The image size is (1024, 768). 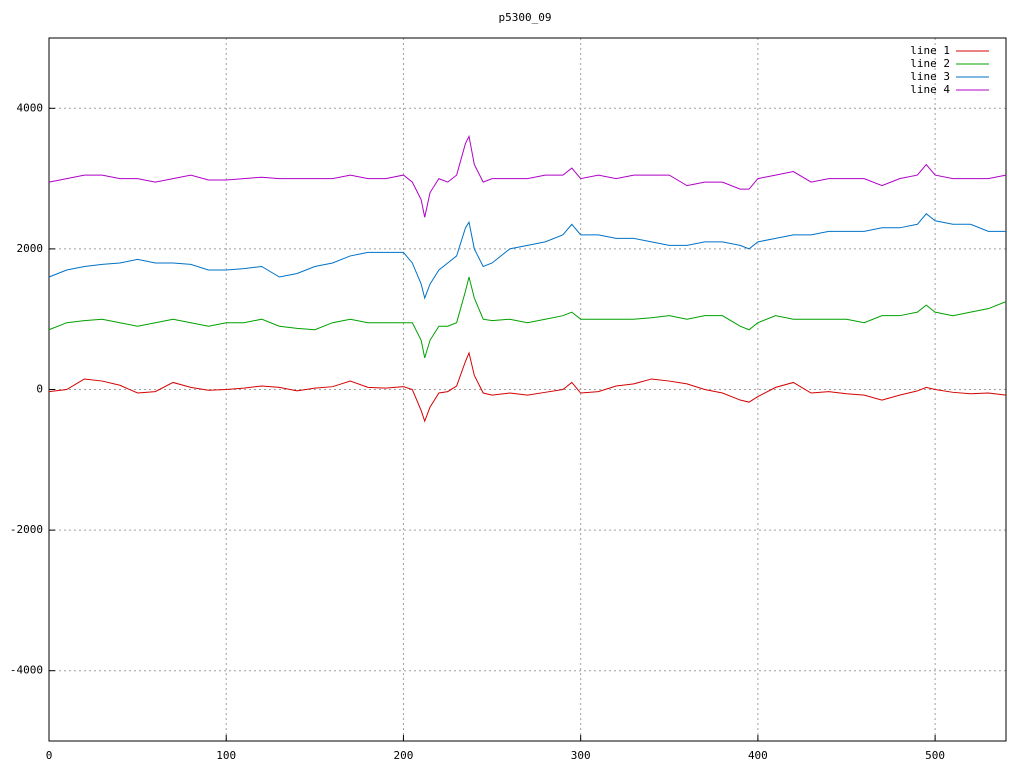 What do you see at coordinates (404, 755) in the screenshot?
I see `x-tick-label: 200` at bounding box center [404, 755].